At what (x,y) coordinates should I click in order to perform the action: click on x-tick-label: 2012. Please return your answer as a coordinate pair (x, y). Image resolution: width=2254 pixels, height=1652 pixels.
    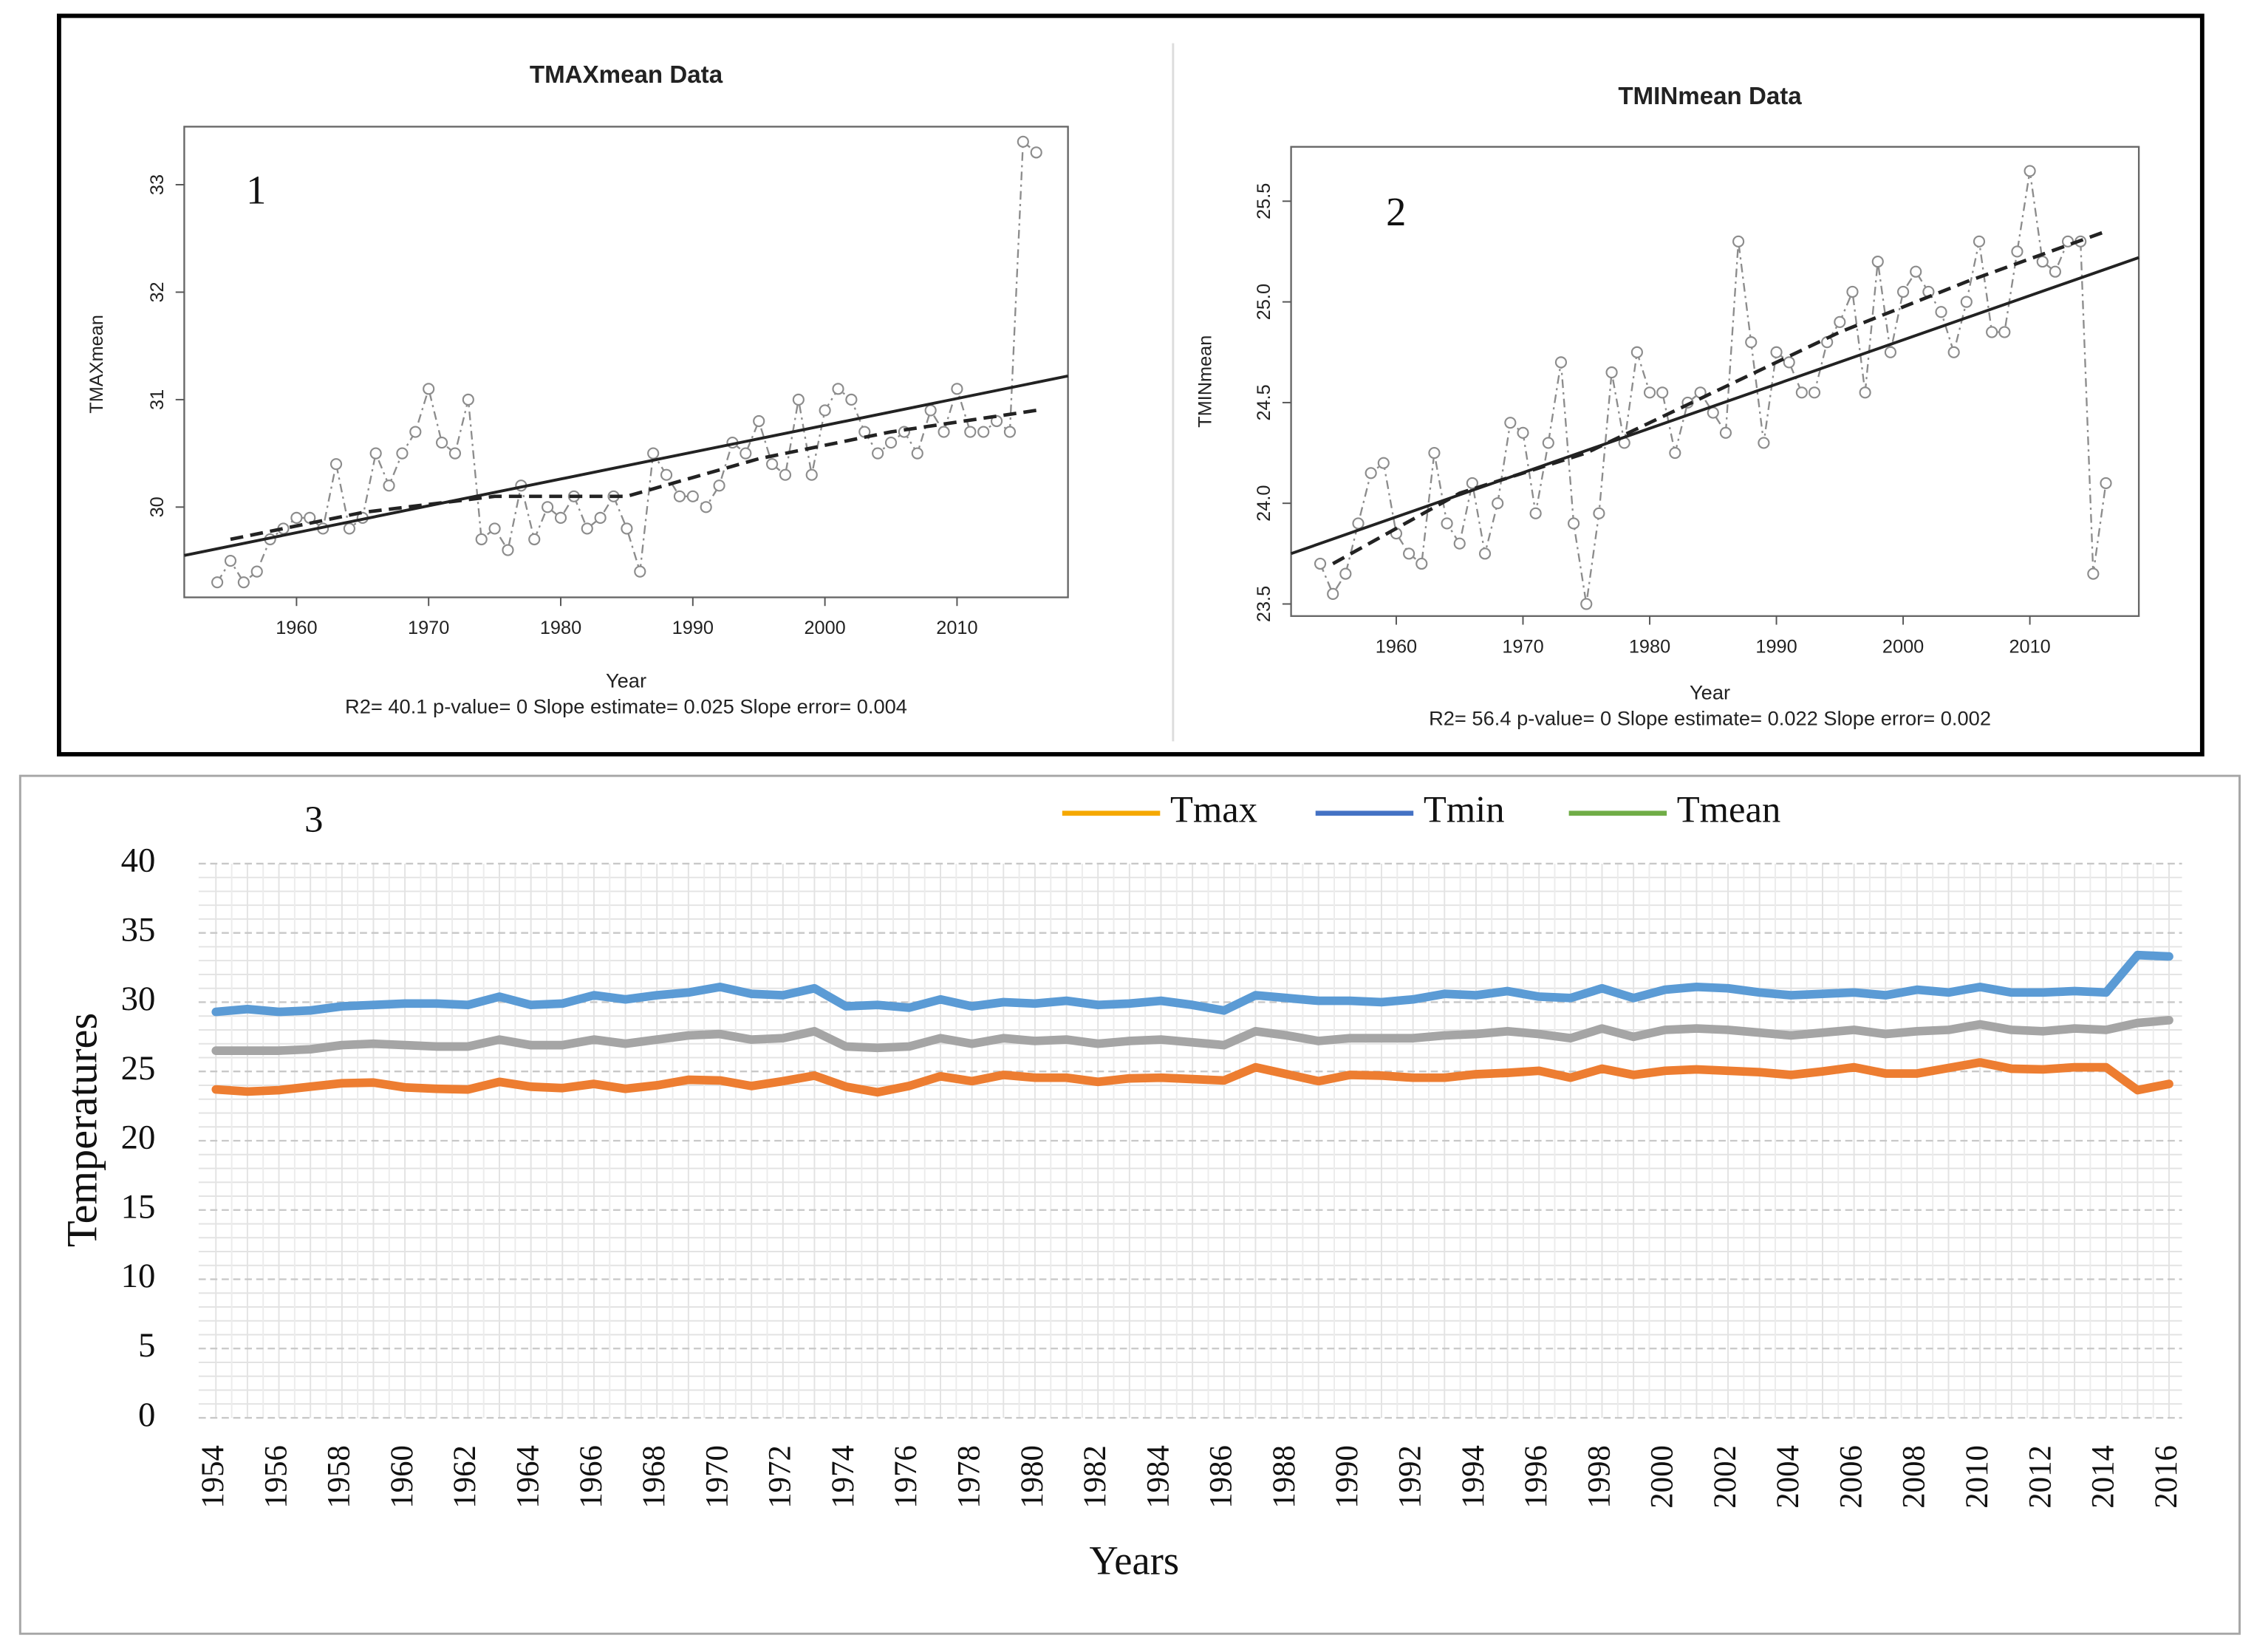
    Looking at the image, I should click on (2040, 1477).